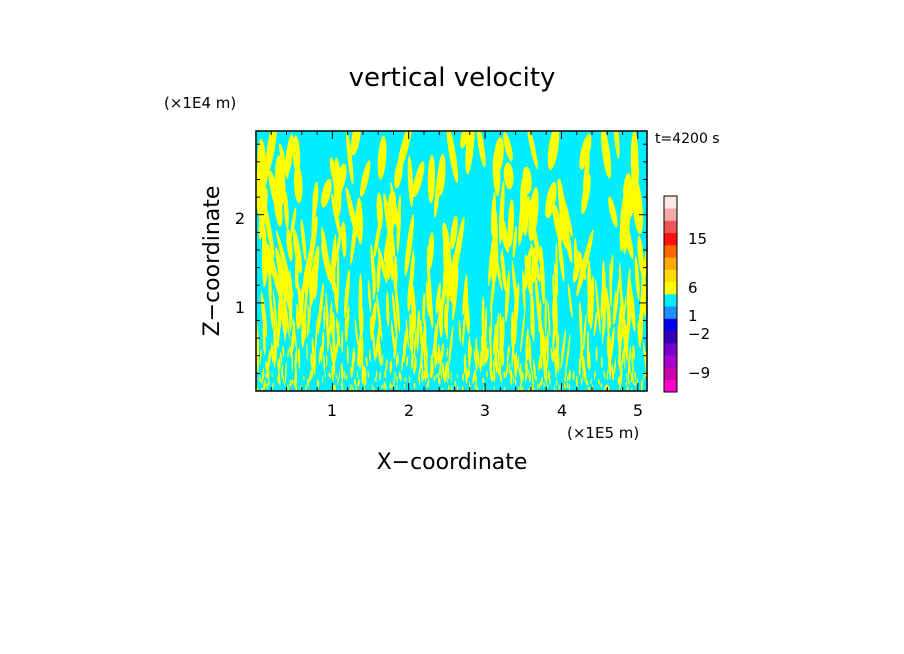 The height and width of the screenshot is (654, 904). What do you see at coordinates (670, 294) in the screenshot?
I see `colorbar-bands` at bounding box center [670, 294].